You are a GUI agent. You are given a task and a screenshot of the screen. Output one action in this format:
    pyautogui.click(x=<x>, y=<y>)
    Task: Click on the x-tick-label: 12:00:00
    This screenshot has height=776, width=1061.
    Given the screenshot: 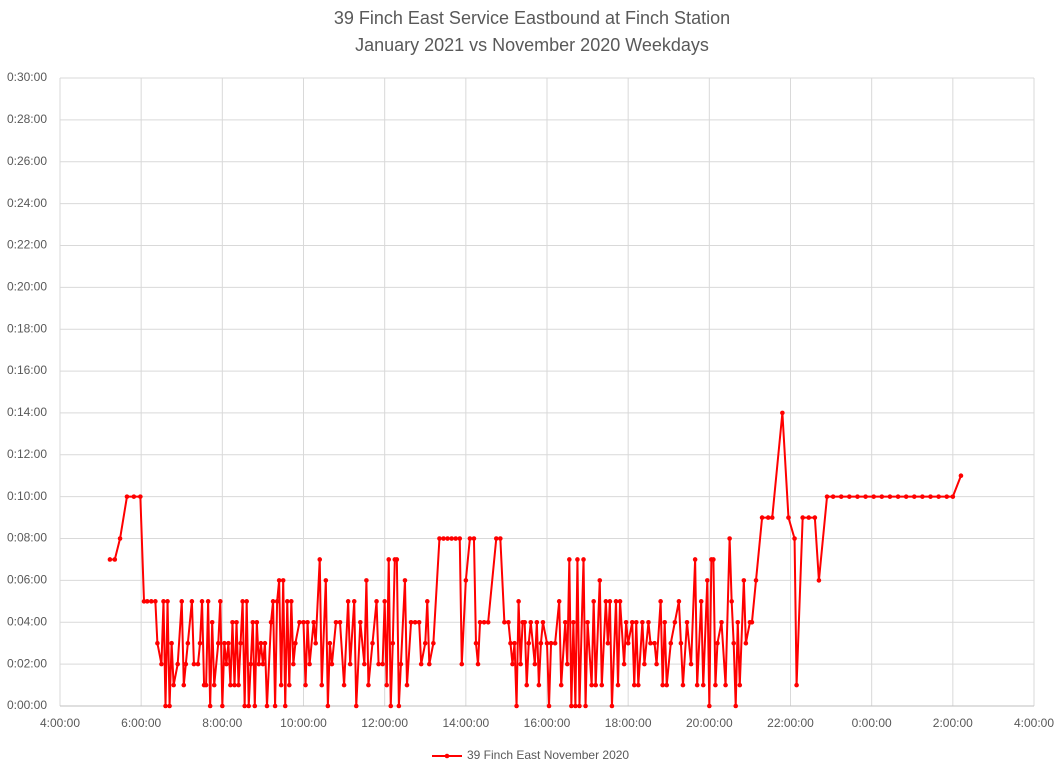 What is the action you would take?
    pyautogui.click(x=384, y=723)
    